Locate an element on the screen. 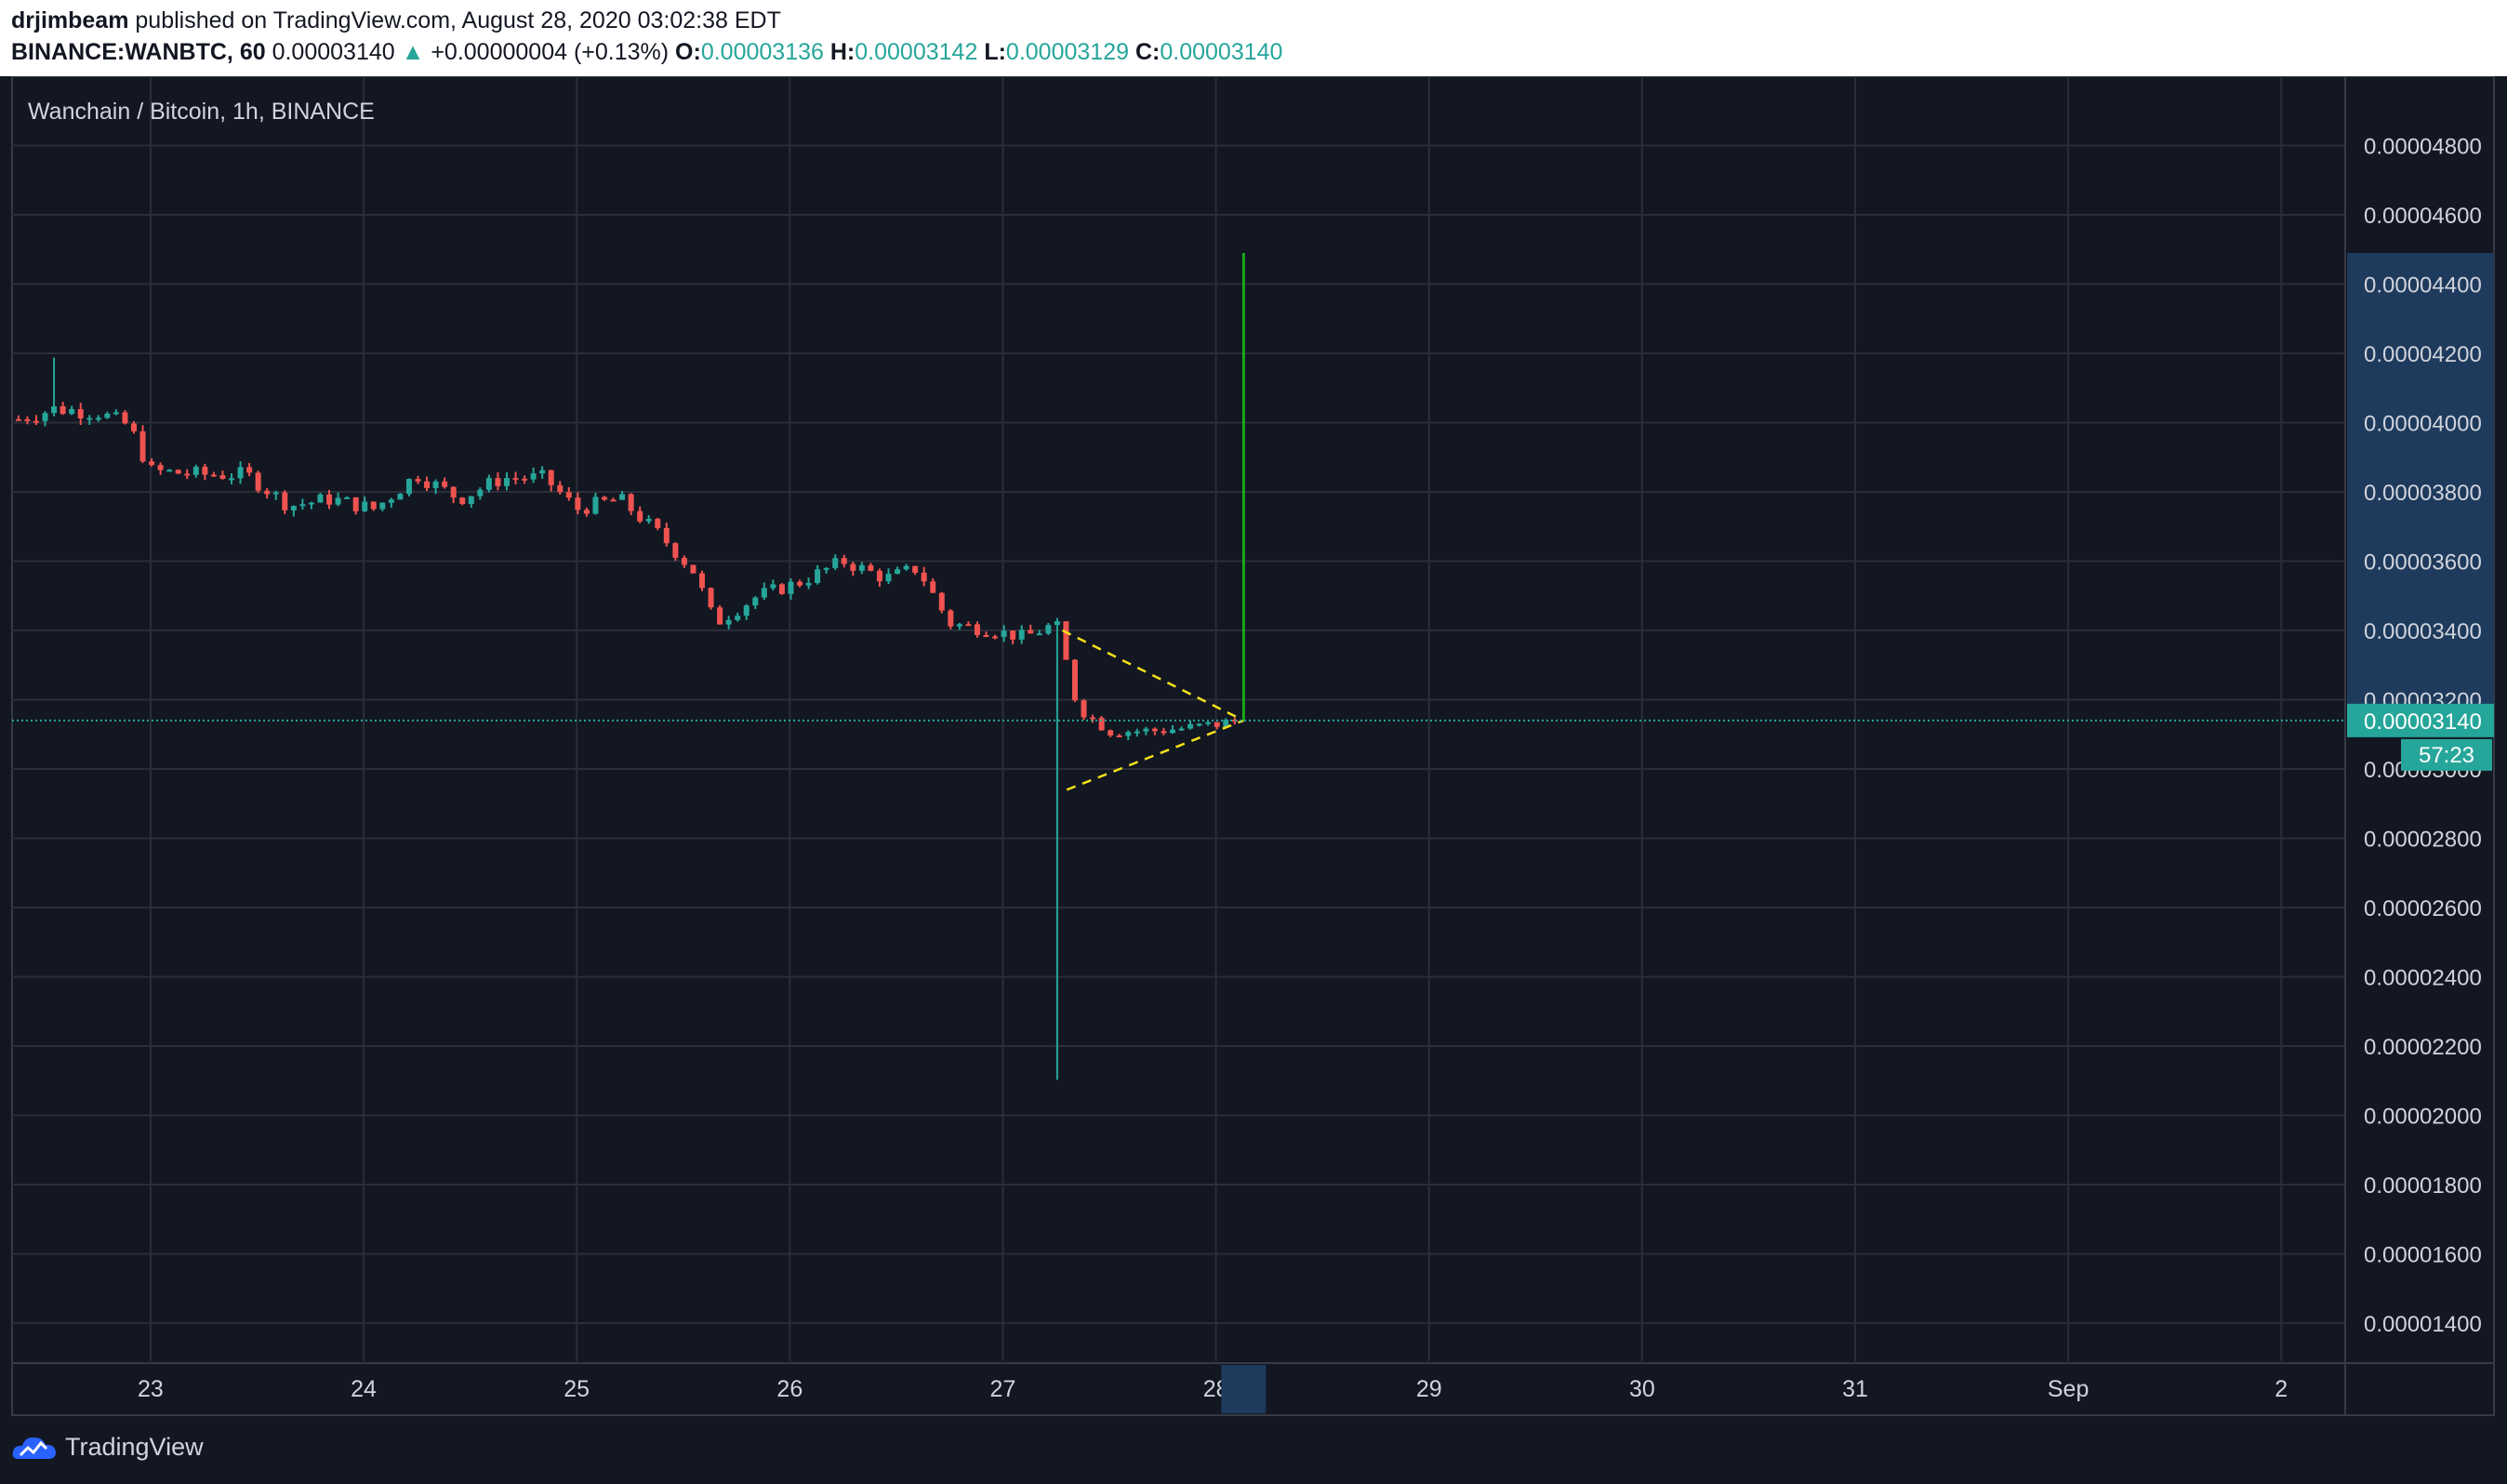 This screenshot has width=2507, height=1484. x-tick-label: Sep is located at coordinates (2068, 1389).